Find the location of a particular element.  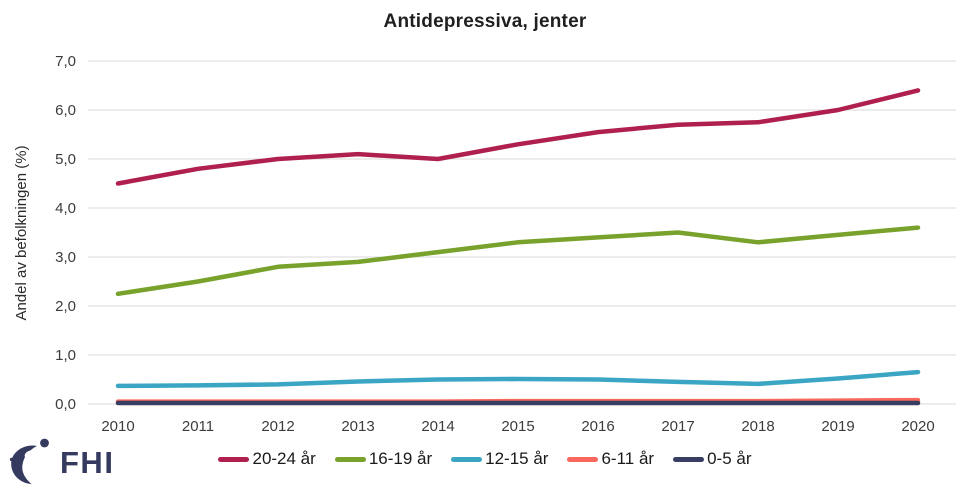

legend-item-0-5-år: 0-5 år is located at coordinates (712, 459).